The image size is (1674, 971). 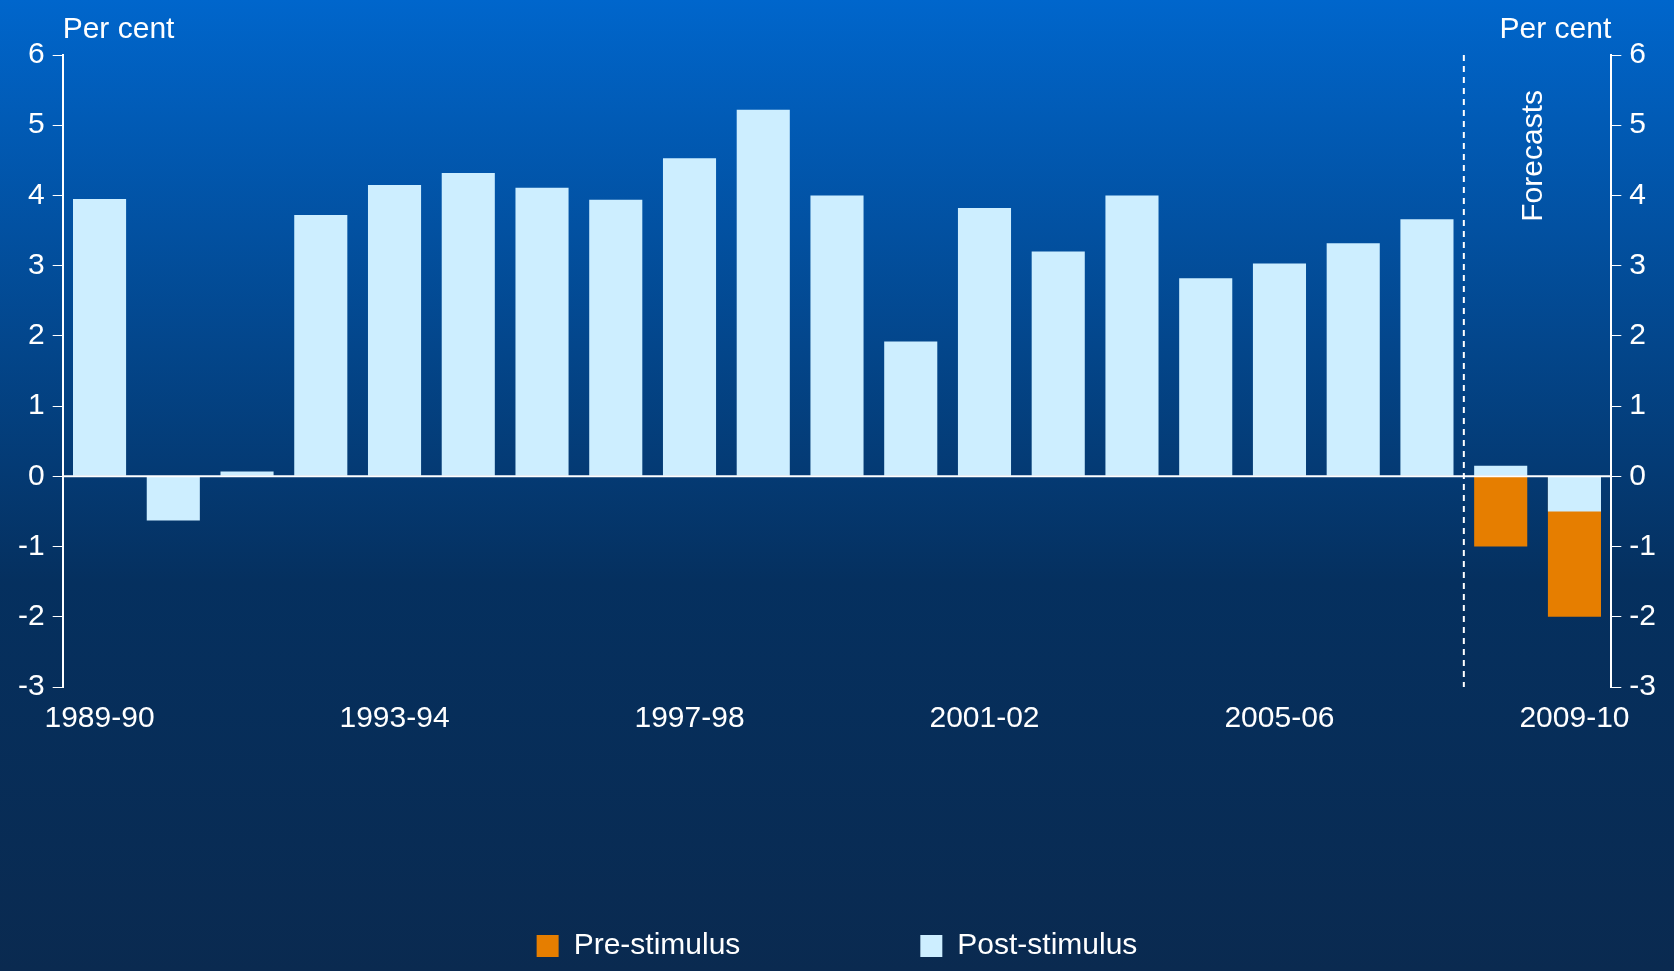 I want to click on y2-tick-label: -3, so click(x=1643, y=685).